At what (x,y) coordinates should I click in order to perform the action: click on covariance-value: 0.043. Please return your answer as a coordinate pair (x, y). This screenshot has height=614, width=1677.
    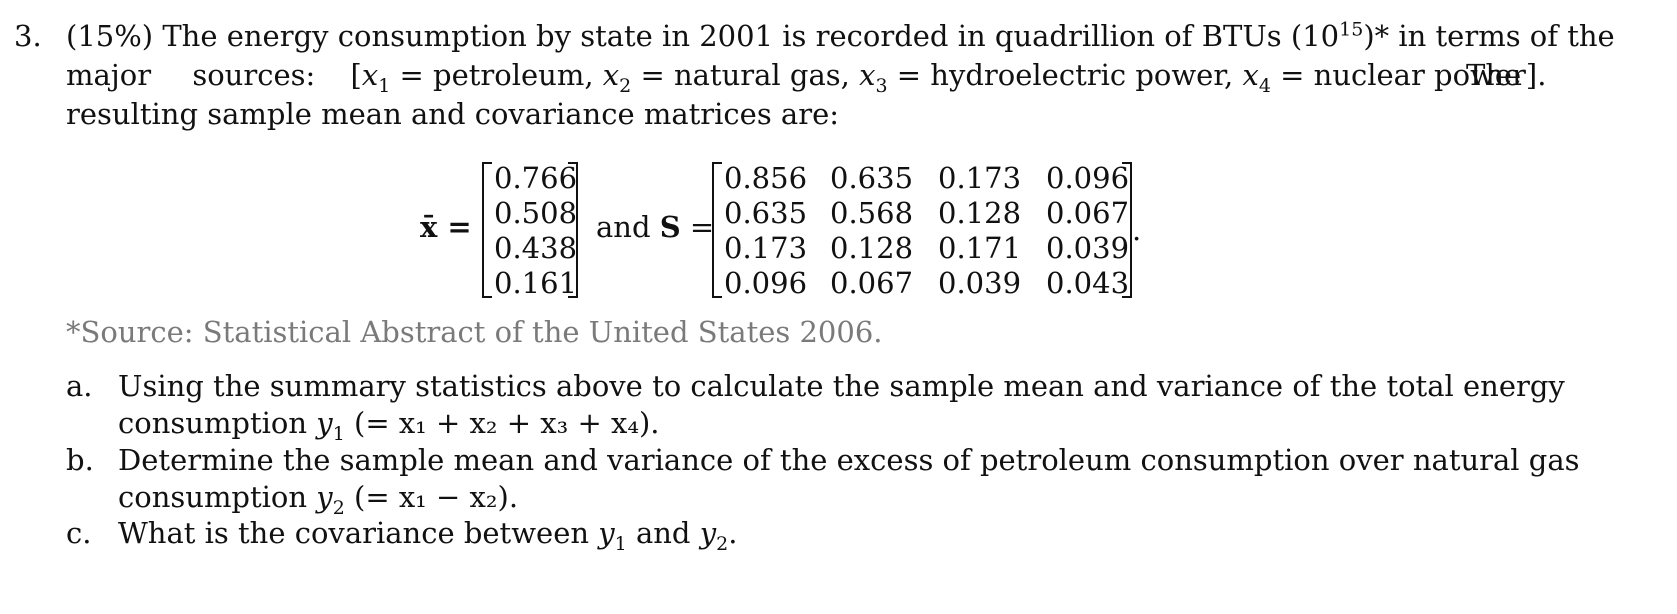
    Looking at the image, I should click on (1088, 283).